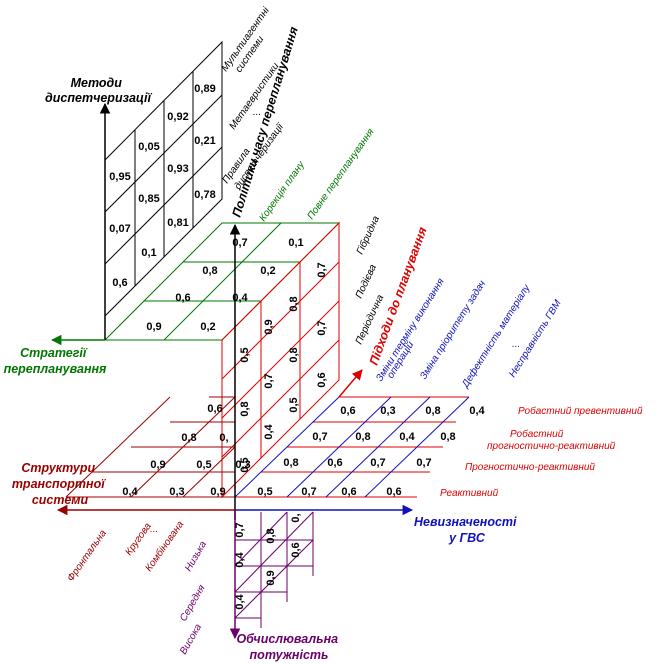  What do you see at coordinates (119, 177) in the screenshot?
I see `cell-value: 0,95` at bounding box center [119, 177].